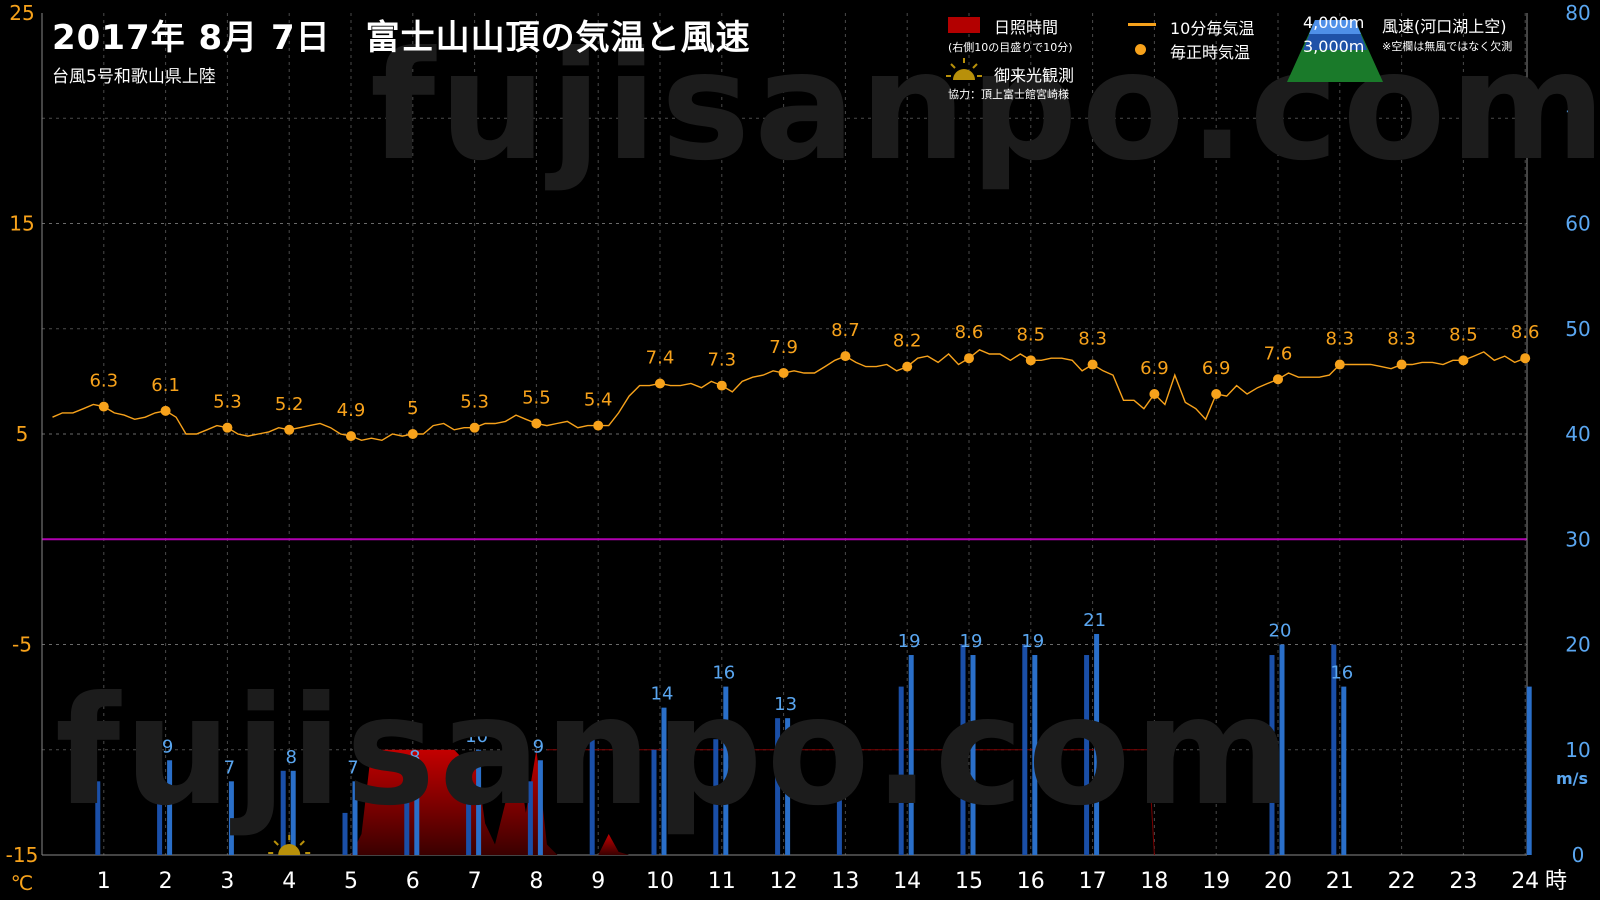  Describe the element at coordinates (1212, 28) in the screenshot. I see `legend-temp10-label: 10分毎気温` at that location.